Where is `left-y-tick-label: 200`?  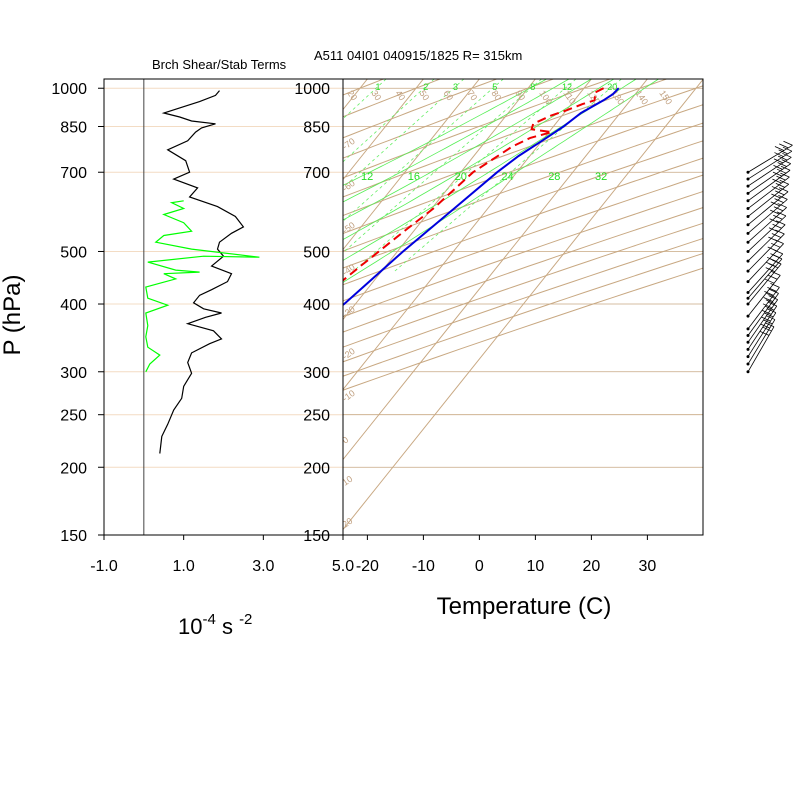 left-y-tick-label: 200 is located at coordinates (73, 468).